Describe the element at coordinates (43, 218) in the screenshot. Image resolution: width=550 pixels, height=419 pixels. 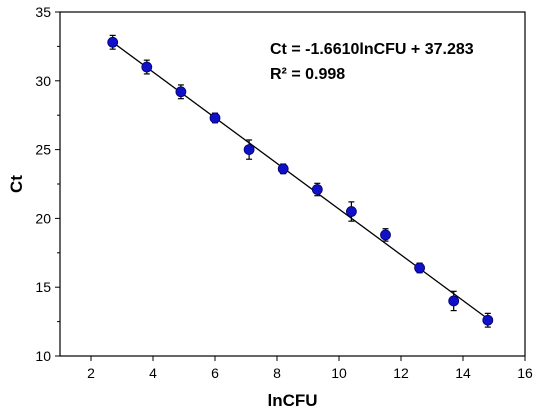
I see `y-tick-label: 20` at that location.